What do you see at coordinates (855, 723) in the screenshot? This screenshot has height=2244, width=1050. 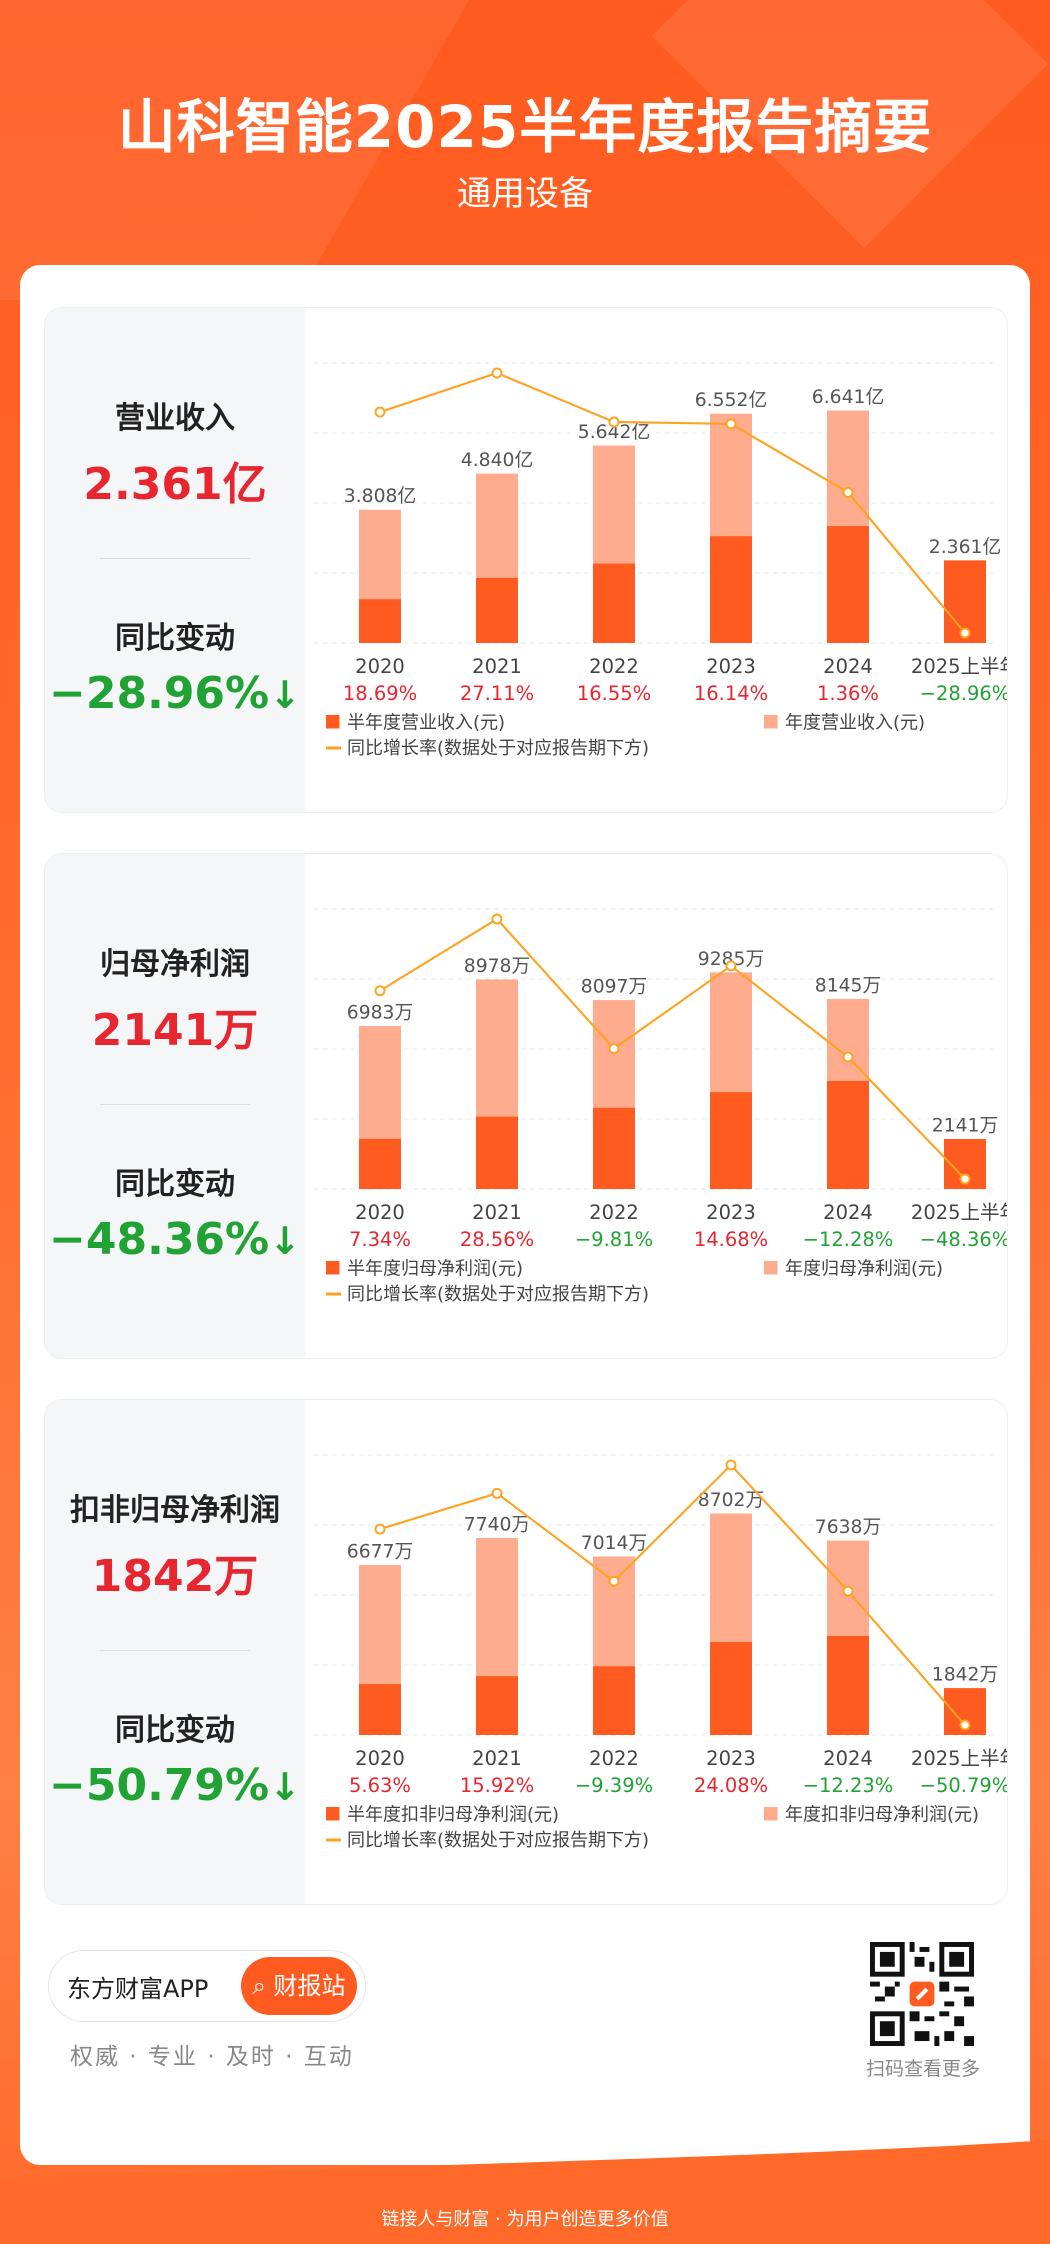 I see `legend-label: 年度营业收入(元)` at bounding box center [855, 723].